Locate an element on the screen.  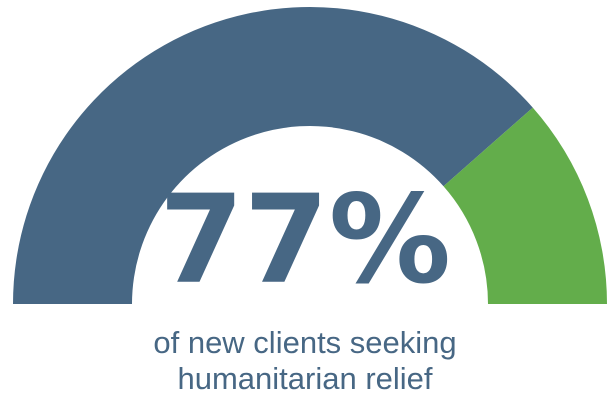
caption-line-2: humanitarian relief is located at coordinates (304, 378).